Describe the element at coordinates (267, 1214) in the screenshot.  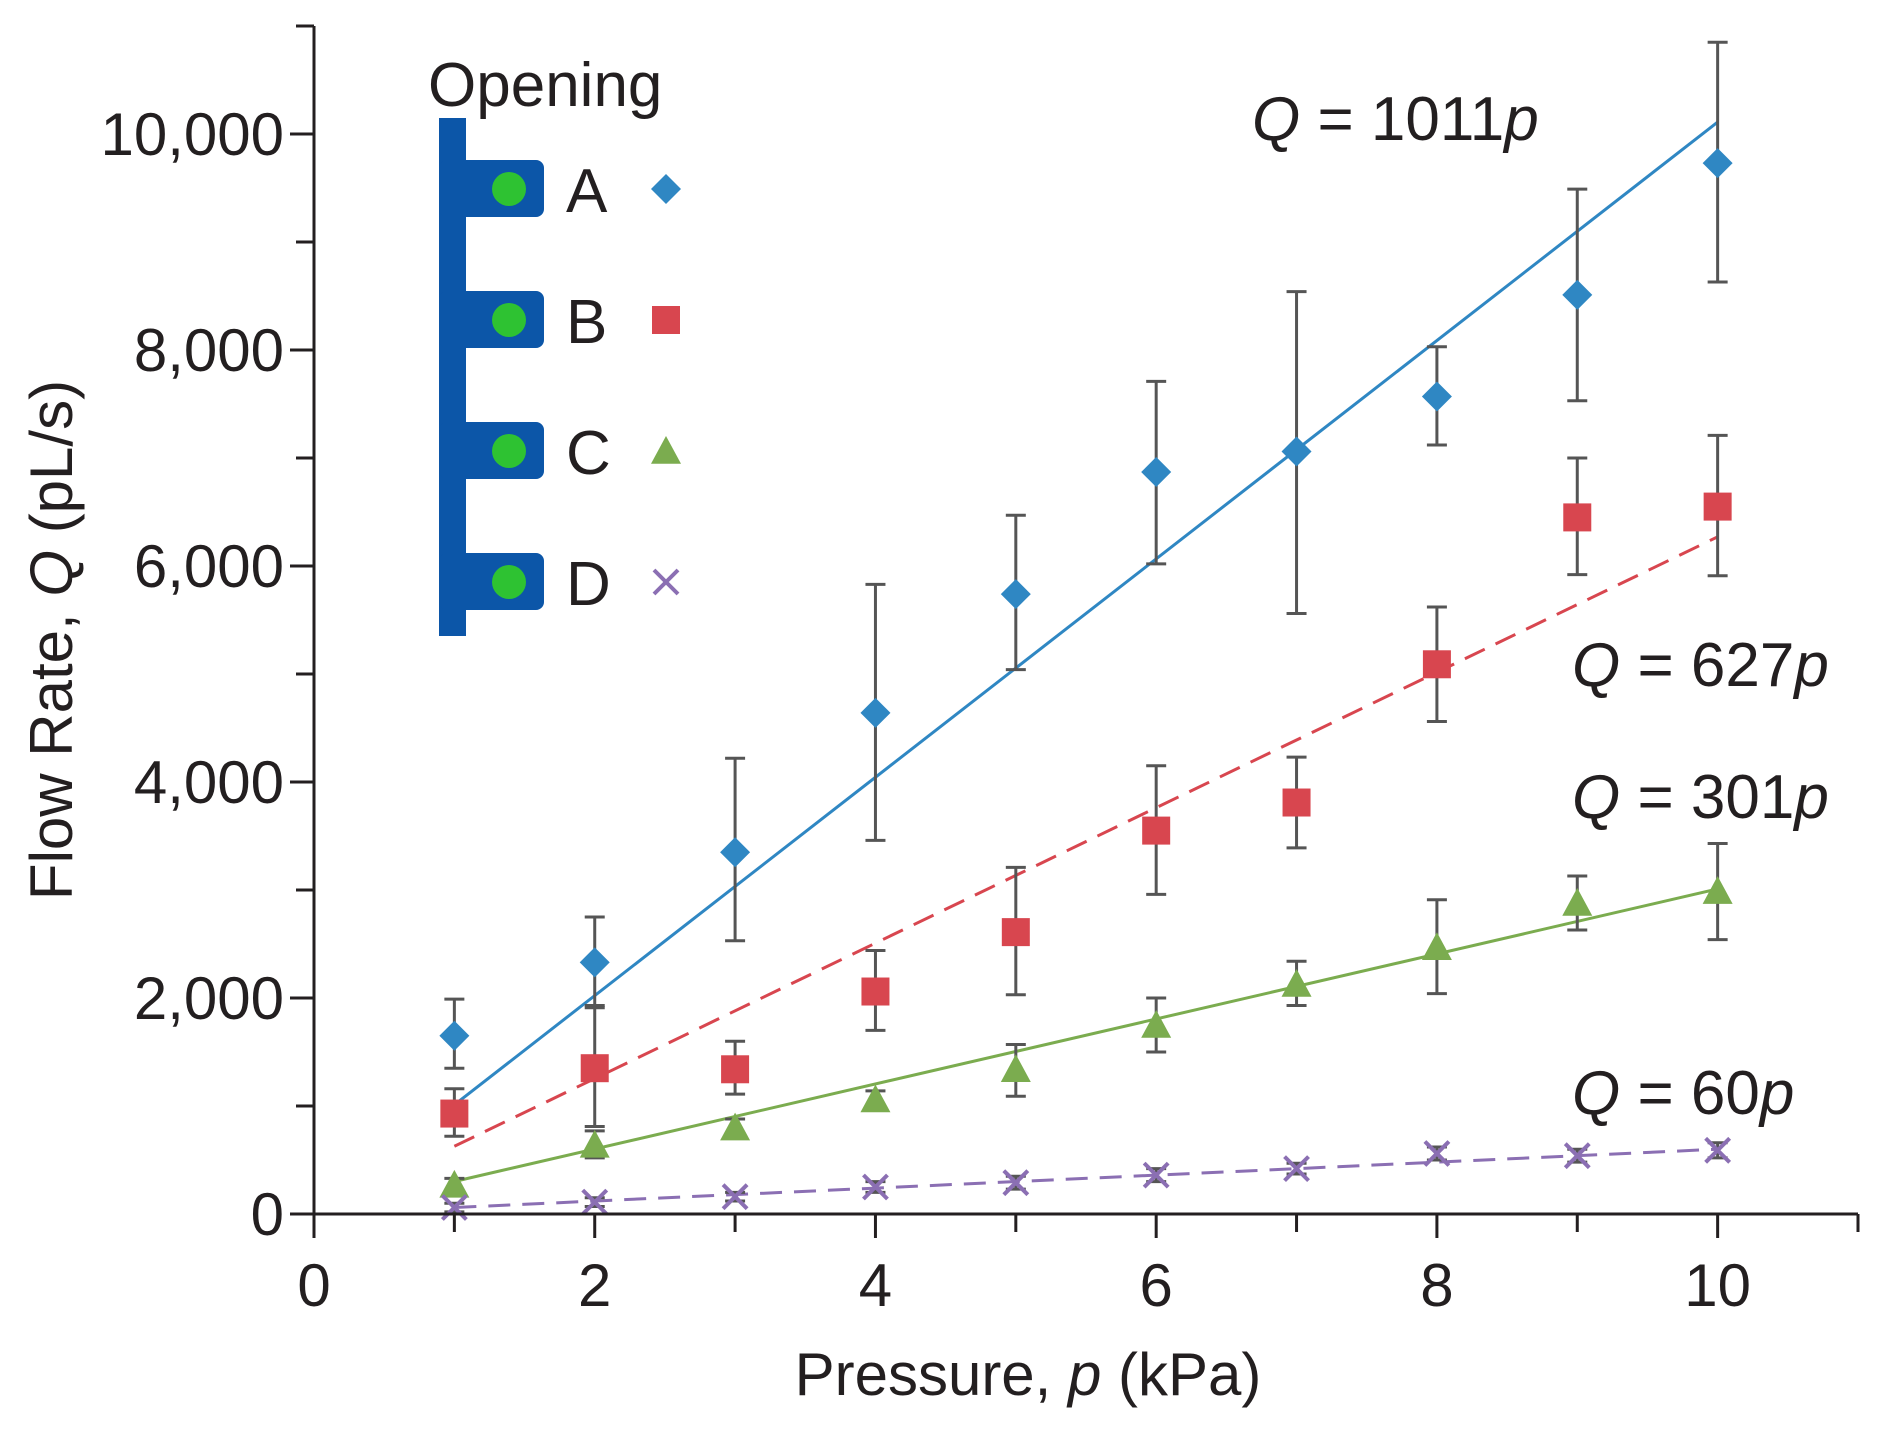
I see `y-tick-label: 0` at that location.